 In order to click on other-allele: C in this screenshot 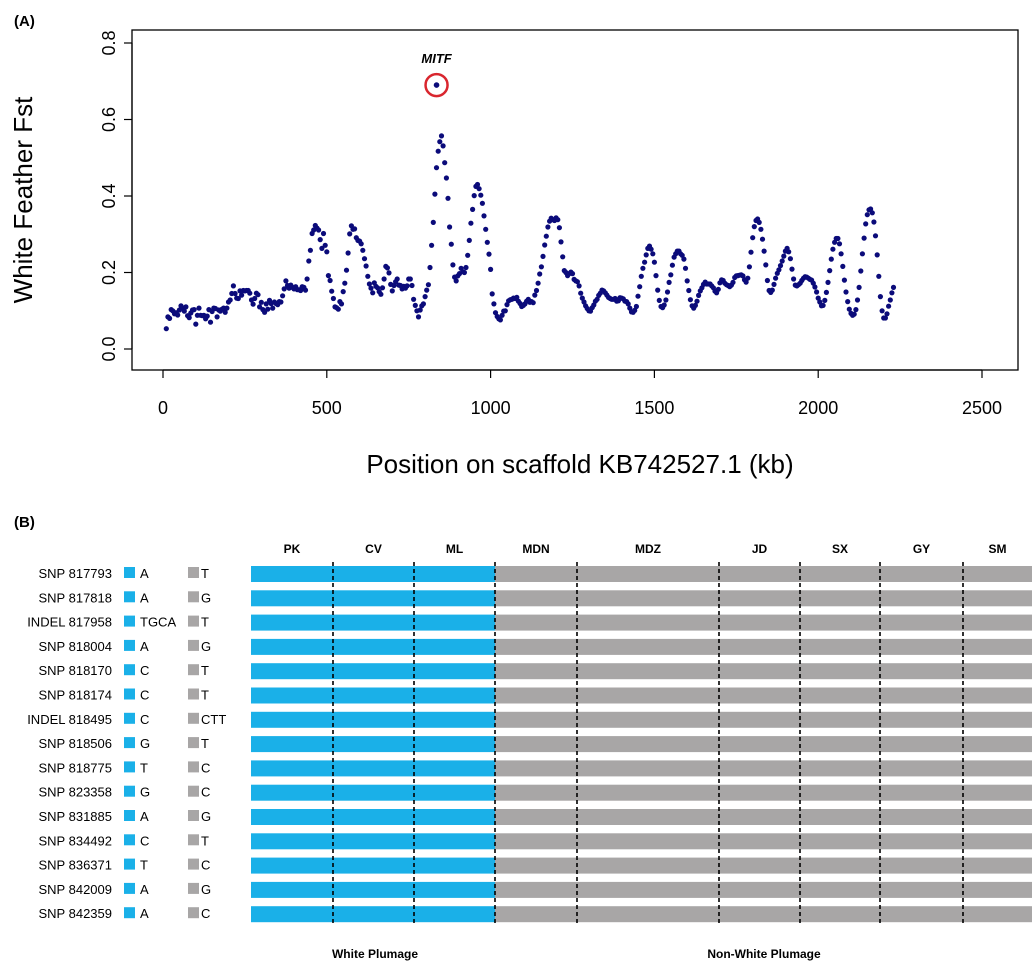, I will do `click(205, 913)`.